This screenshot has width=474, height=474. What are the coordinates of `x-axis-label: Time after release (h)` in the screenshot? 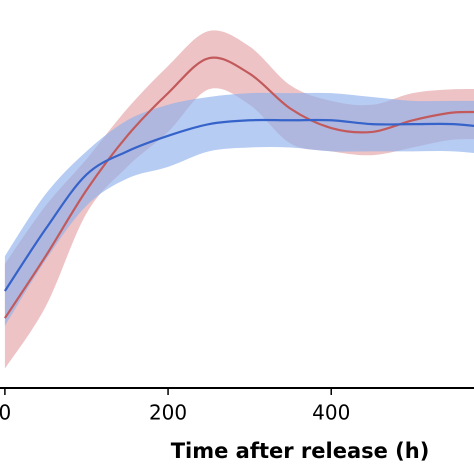 It's located at (300, 451).